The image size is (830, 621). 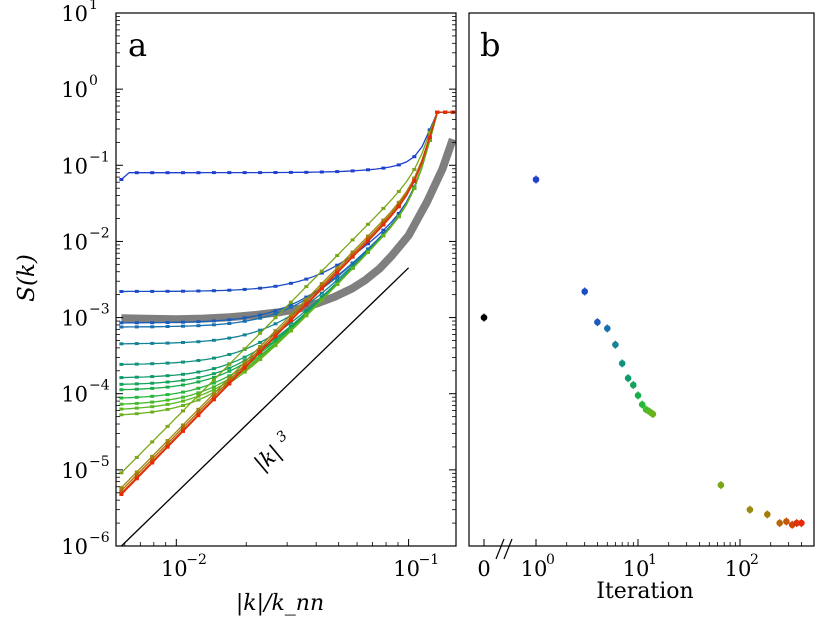 What do you see at coordinates (27, 278) in the screenshot?
I see `y-axis-label: S(k)` at bounding box center [27, 278].